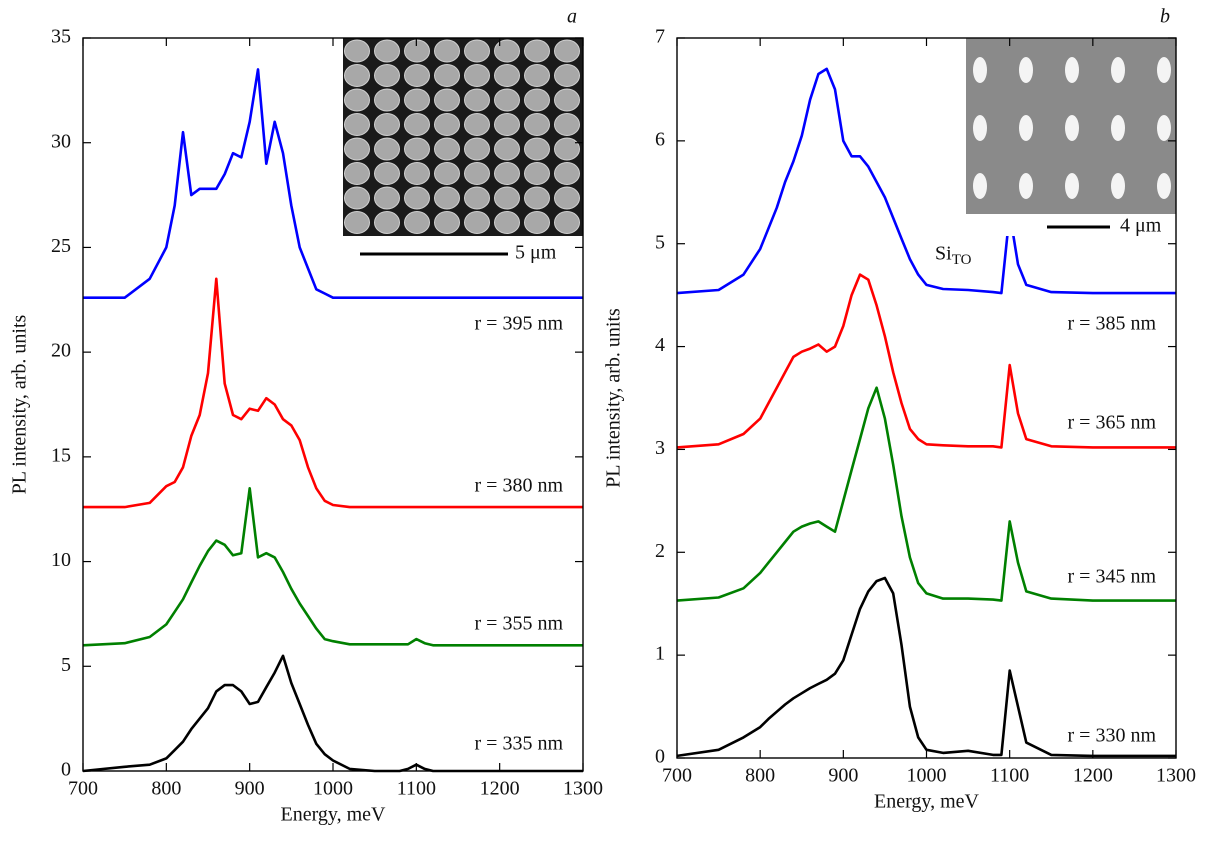 This screenshot has height=861, width=1206. Describe the element at coordinates (962, 260) in the screenshot. I see `annotation-subscript: TO` at that location.